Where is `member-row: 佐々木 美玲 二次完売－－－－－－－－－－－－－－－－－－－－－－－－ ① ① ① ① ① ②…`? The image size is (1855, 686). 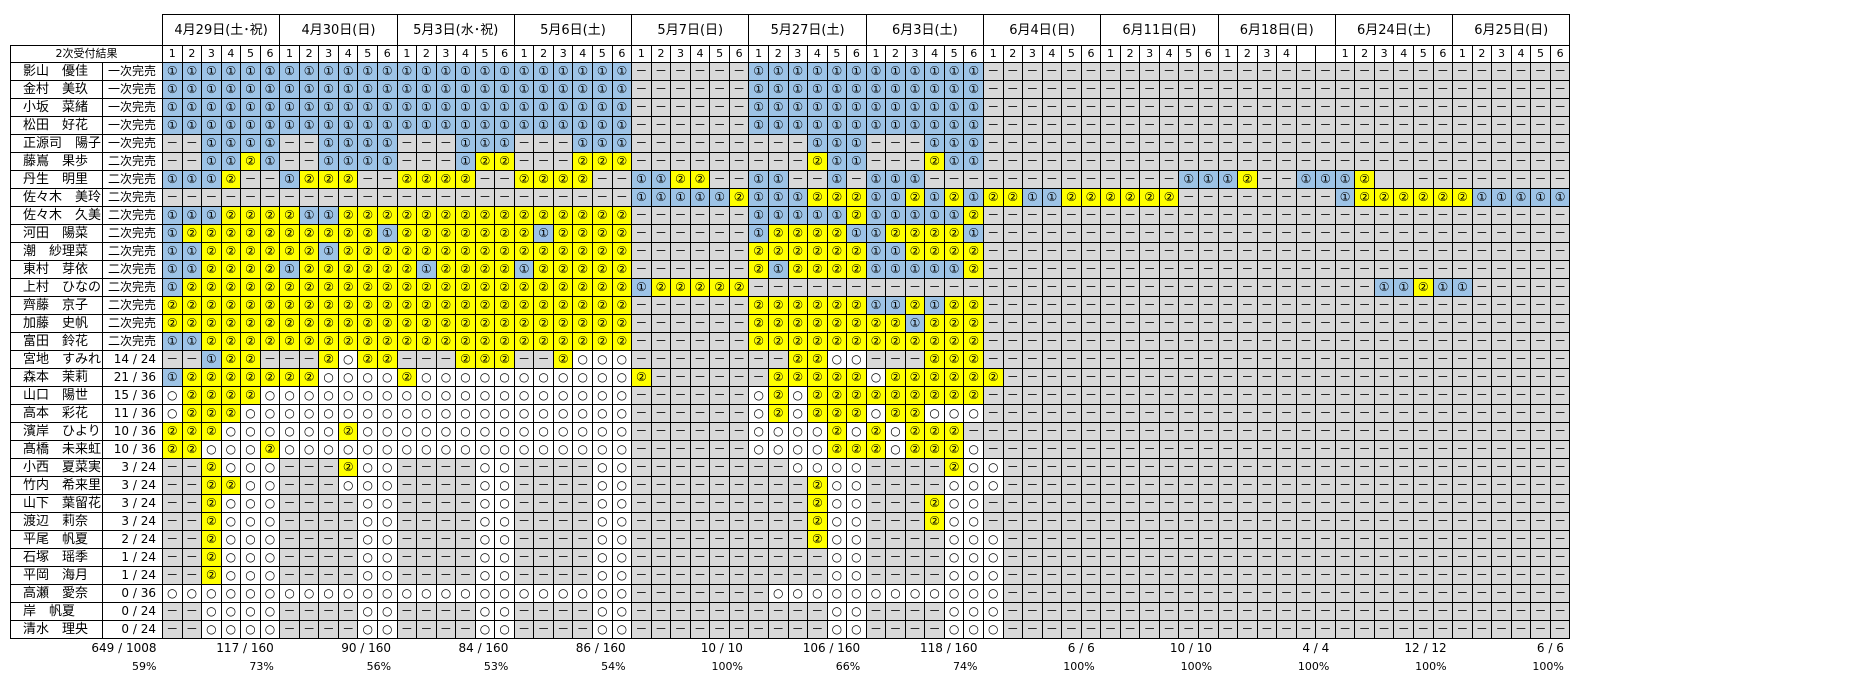
member-row: 佐々木 美玲 二次完売－－－－－－－－－－－－－－－－－－－－－－－－ ① ① ① ① ① ②… is located at coordinates (790, 197).